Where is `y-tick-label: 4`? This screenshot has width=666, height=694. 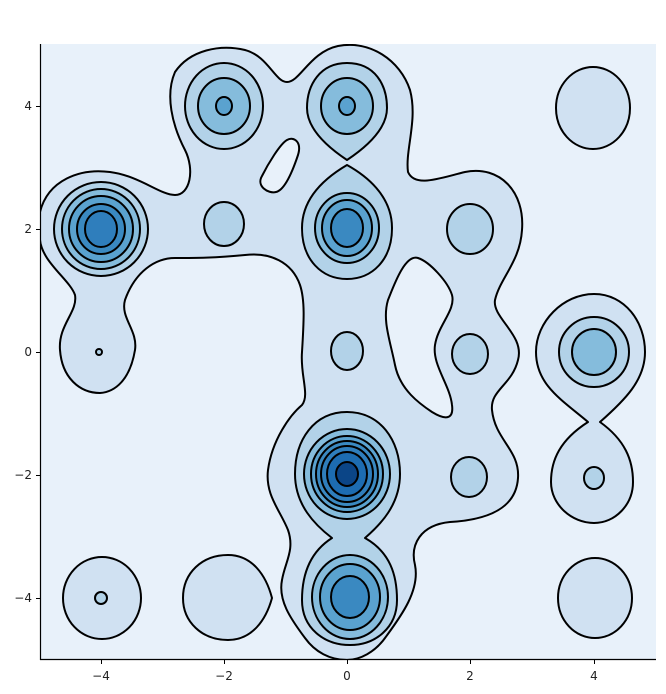
y-tick-label: 4 is located at coordinates (28, 106).